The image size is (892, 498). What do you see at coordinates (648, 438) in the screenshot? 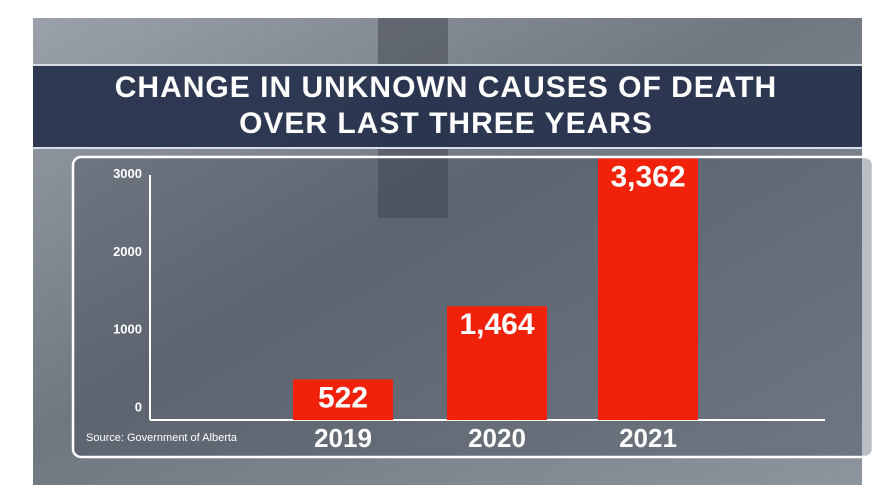
I see `x-tick-label: 2021` at bounding box center [648, 438].